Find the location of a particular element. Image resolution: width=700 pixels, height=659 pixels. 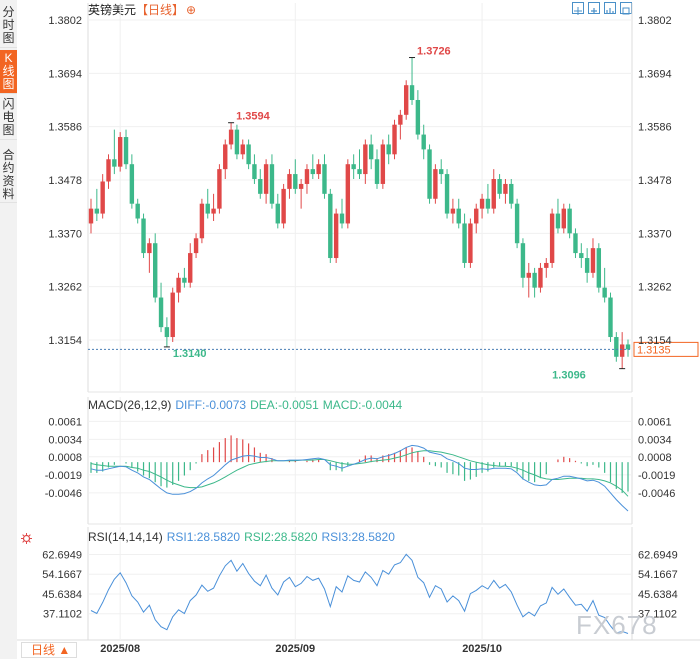

tab-contract-info: 合约资料 is located at coordinates (8, 175).